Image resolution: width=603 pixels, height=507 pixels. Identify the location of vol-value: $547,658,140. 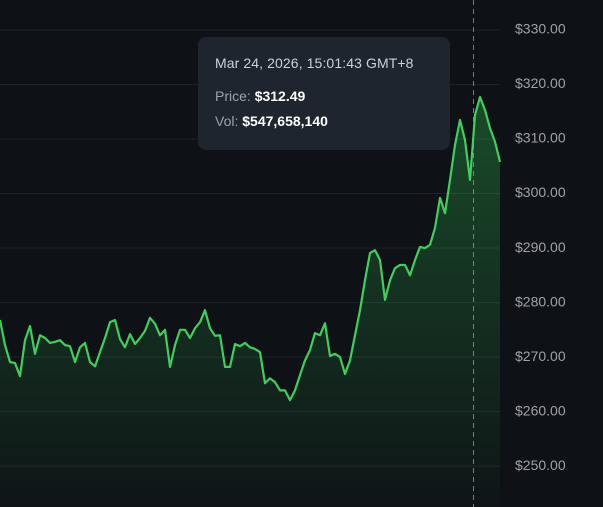
(285, 121).